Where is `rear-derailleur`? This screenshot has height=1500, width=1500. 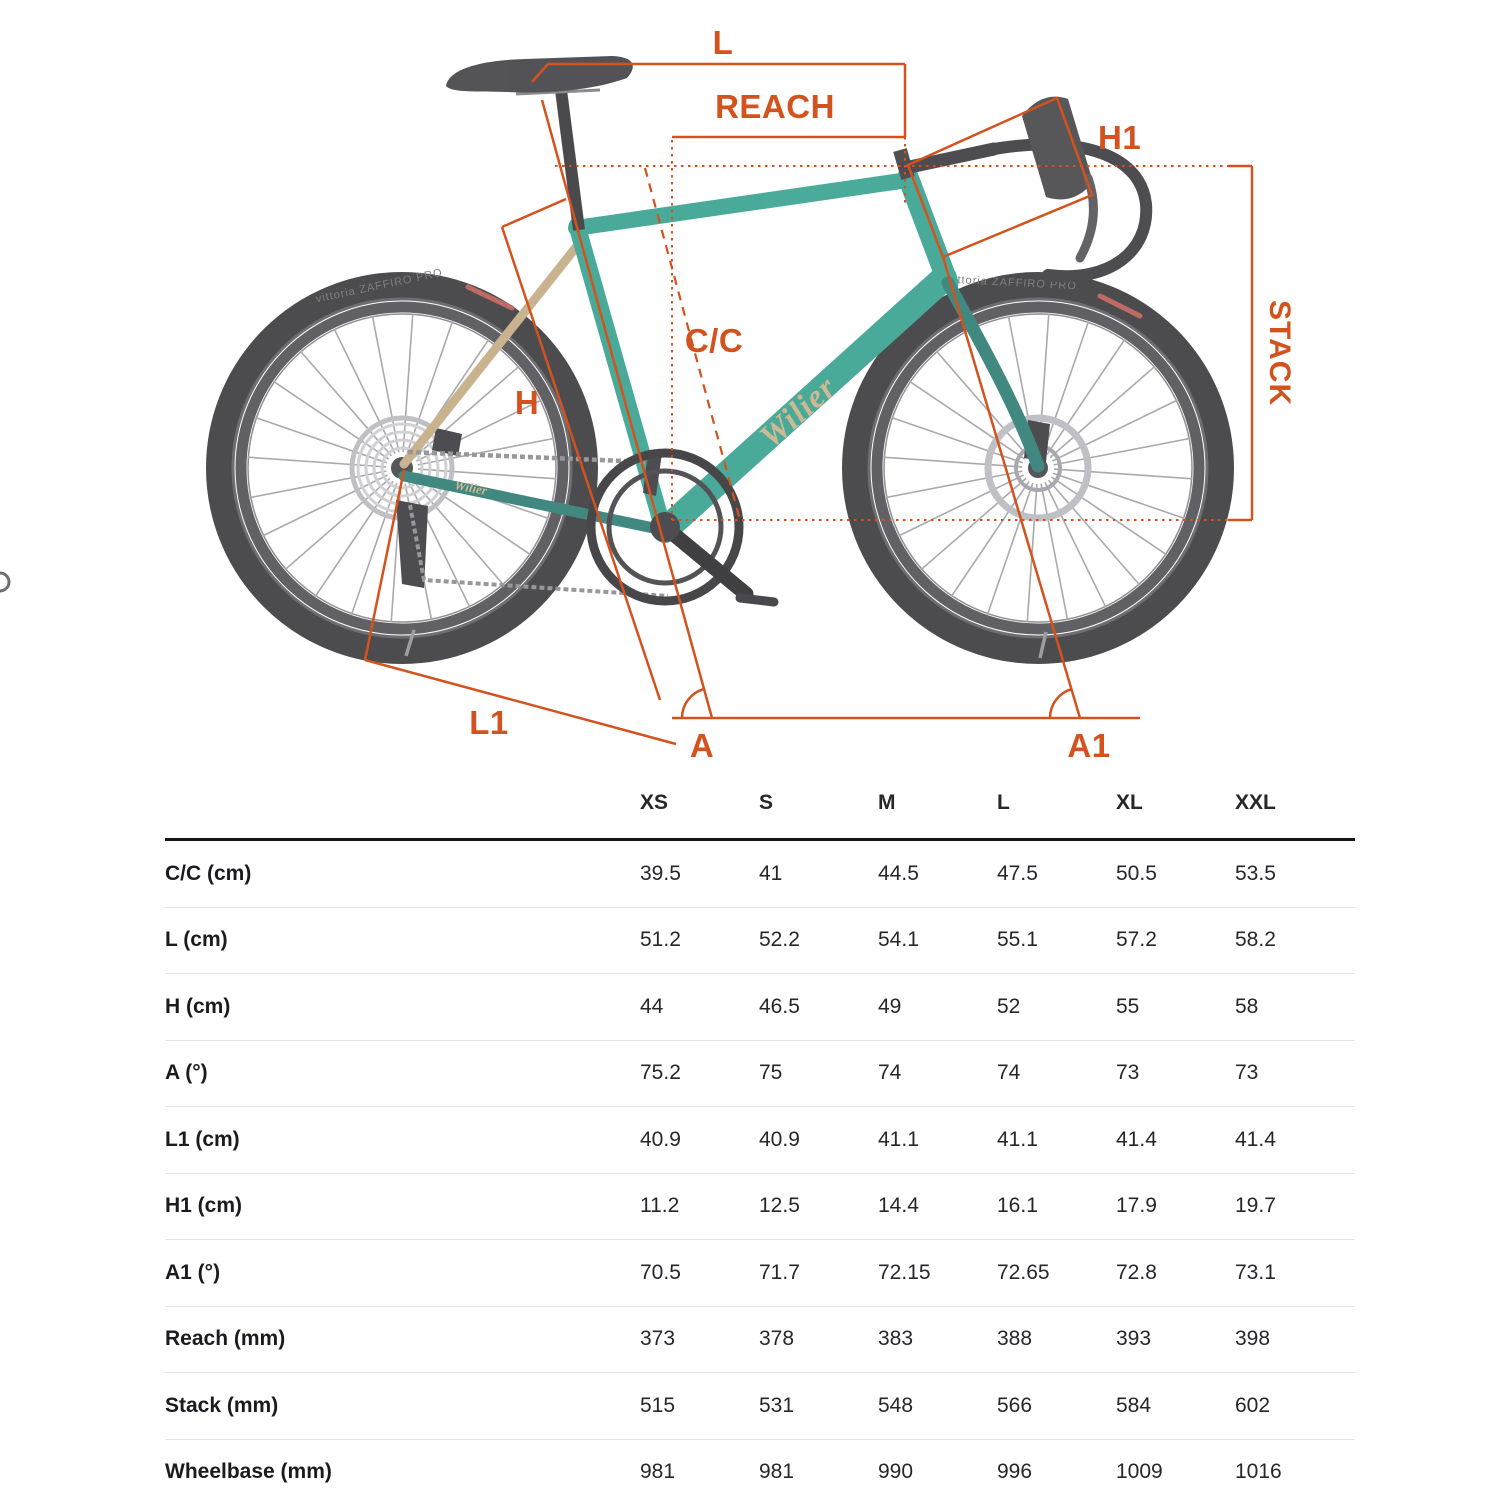 rear-derailleur is located at coordinates (412, 544).